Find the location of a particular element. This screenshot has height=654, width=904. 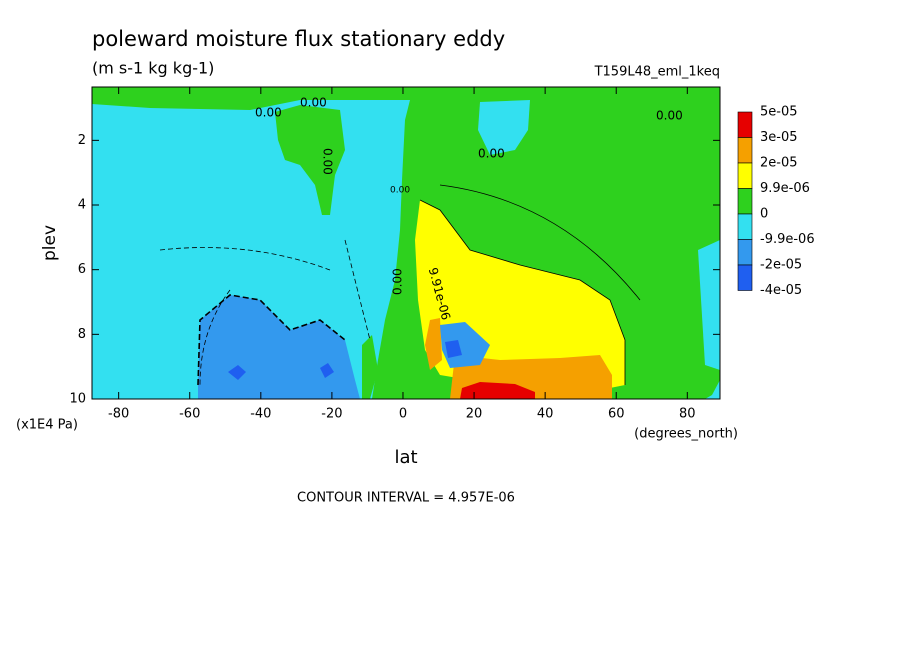

x-axis-label: lat is located at coordinates (405, 457).